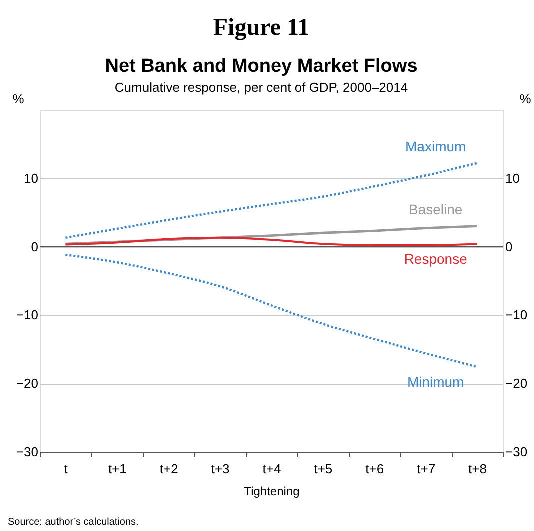  What do you see at coordinates (220, 469) in the screenshot?
I see `x-tick-label: t+3` at bounding box center [220, 469].